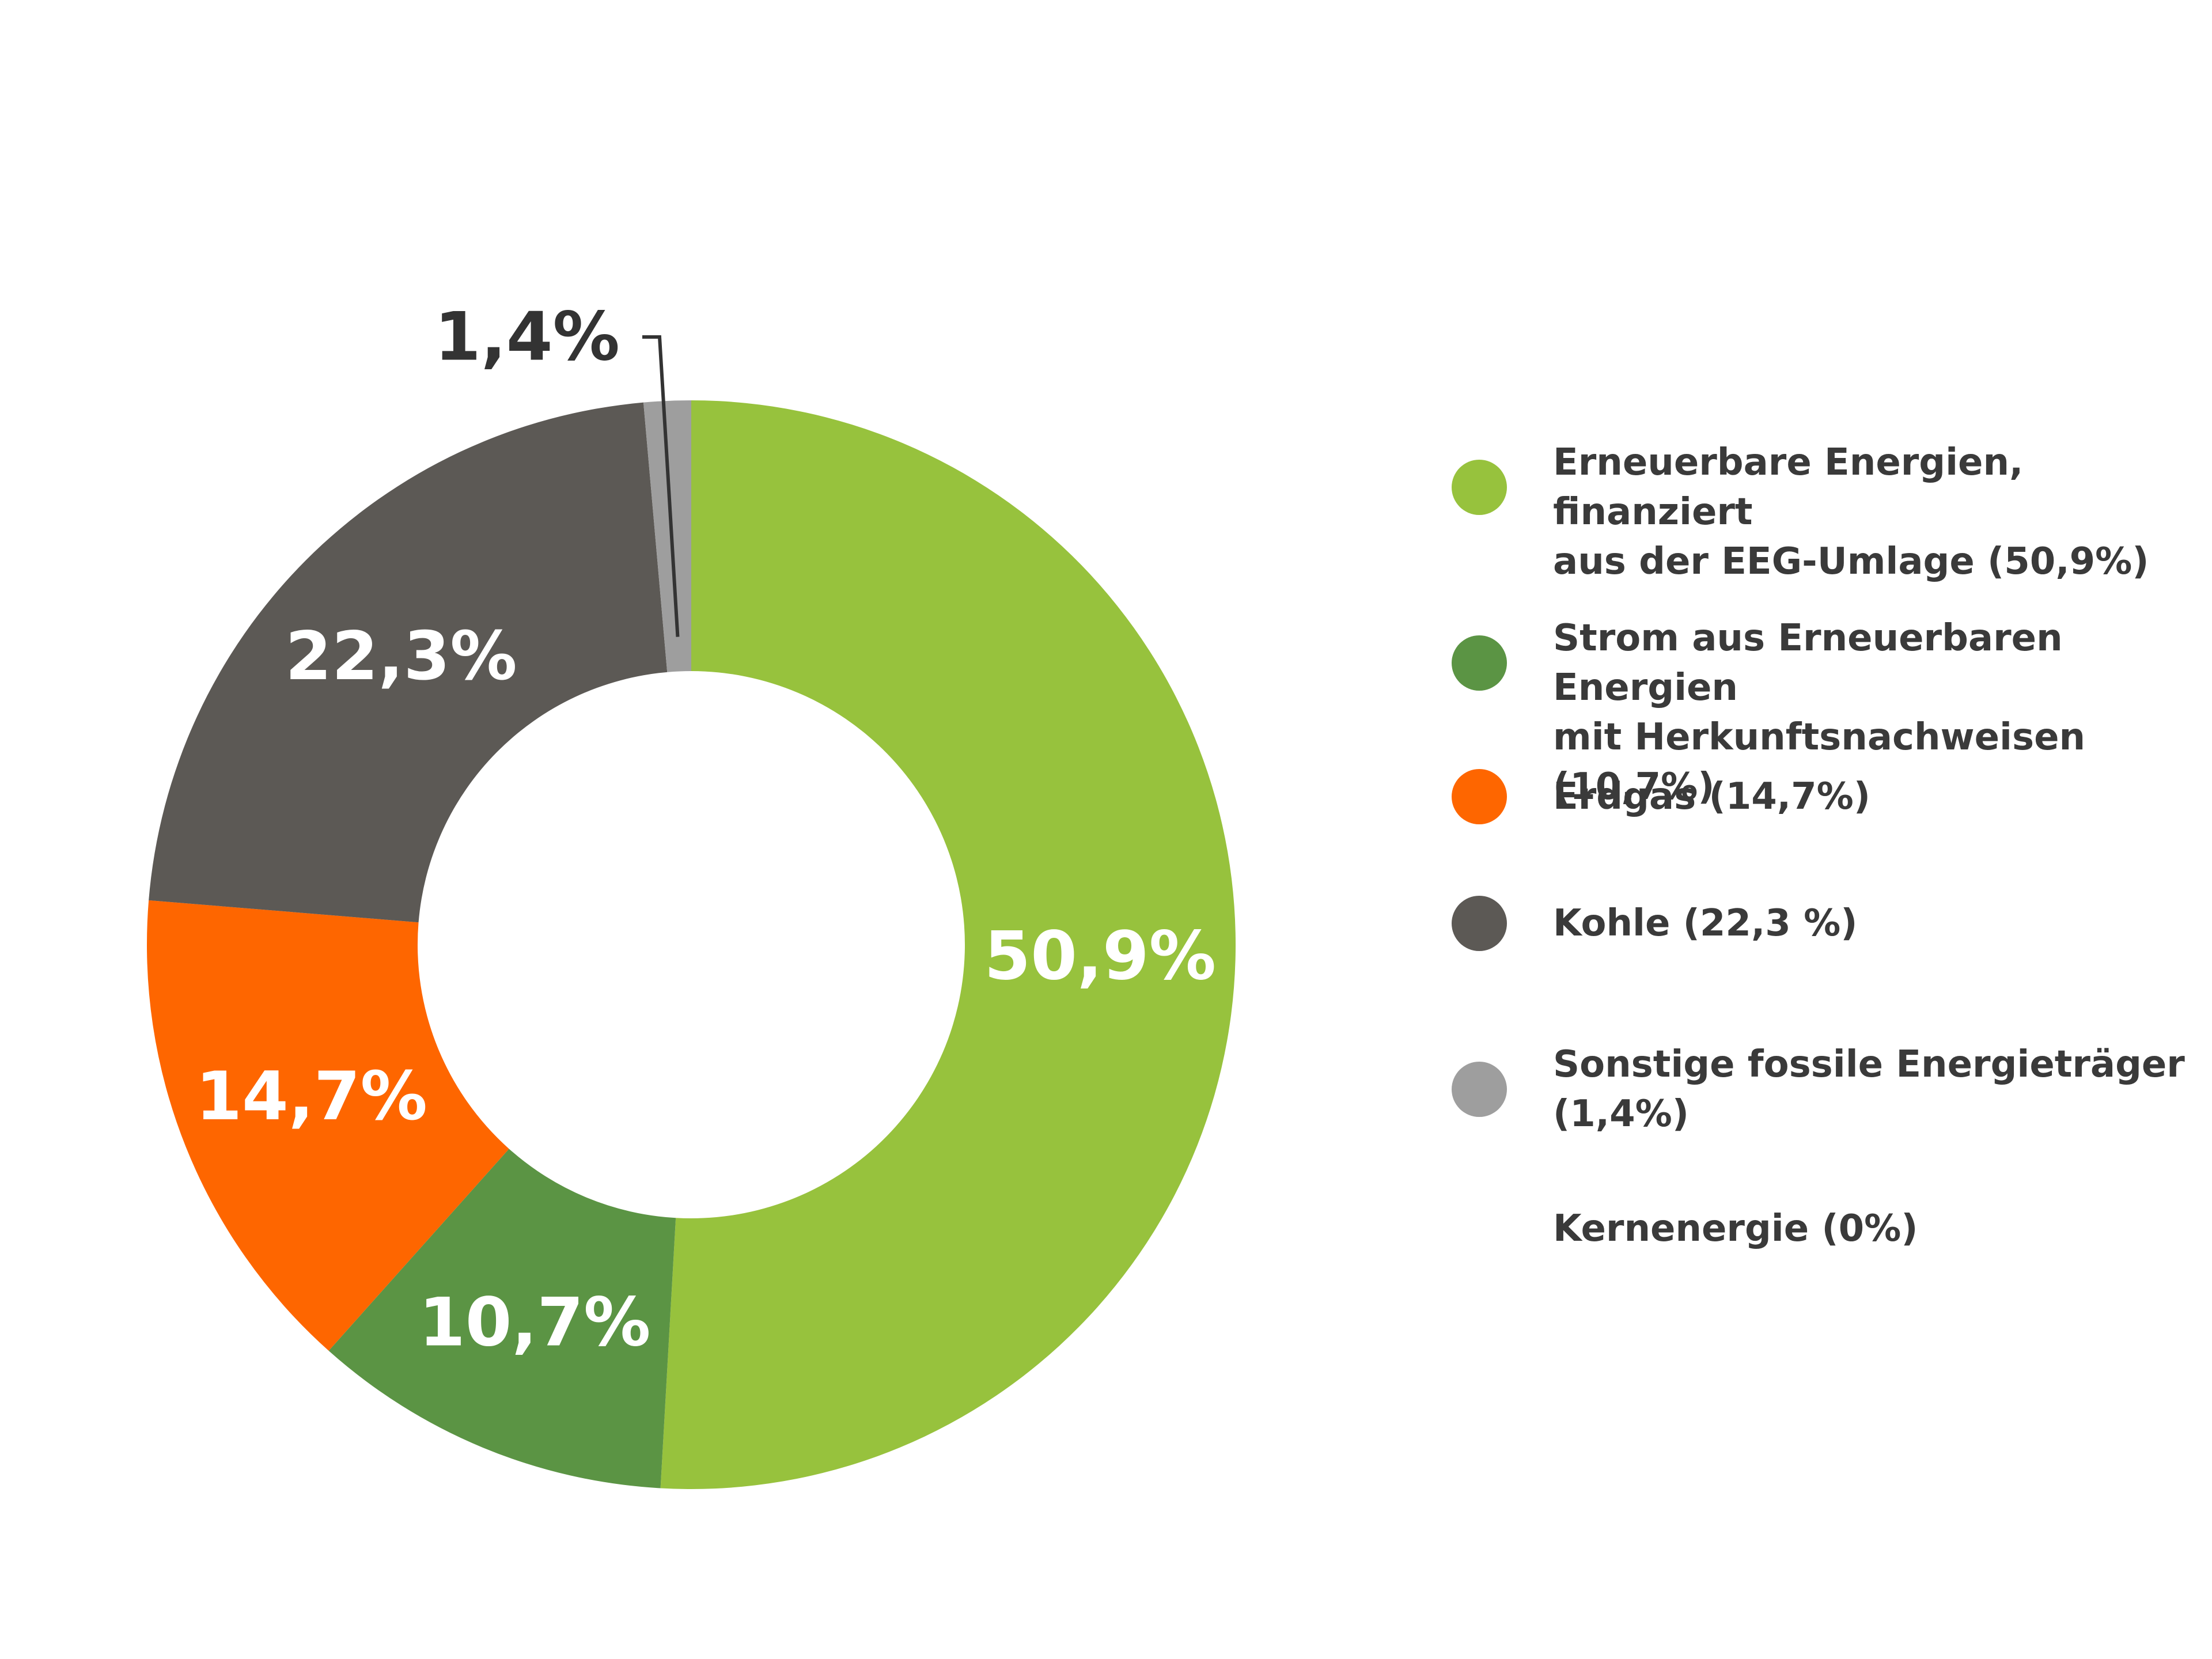 The image size is (2212, 1659). What do you see at coordinates (527, 337) in the screenshot?
I see `slice-value-label-4: 1,4%` at bounding box center [527, 337].